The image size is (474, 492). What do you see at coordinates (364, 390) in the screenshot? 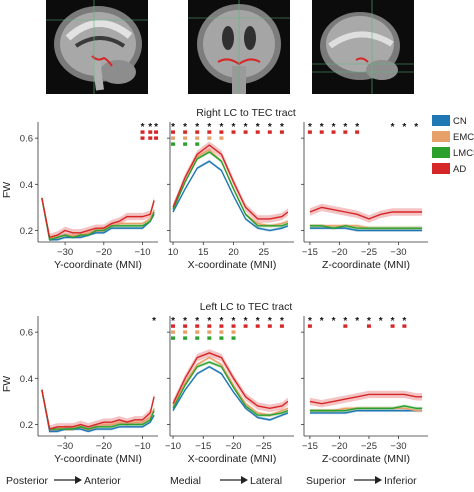
I see `panel-6: −15 −20 −25 −30Z-coordinate (MNI) * * * * * * * * *` at bounding box center [364, 390].